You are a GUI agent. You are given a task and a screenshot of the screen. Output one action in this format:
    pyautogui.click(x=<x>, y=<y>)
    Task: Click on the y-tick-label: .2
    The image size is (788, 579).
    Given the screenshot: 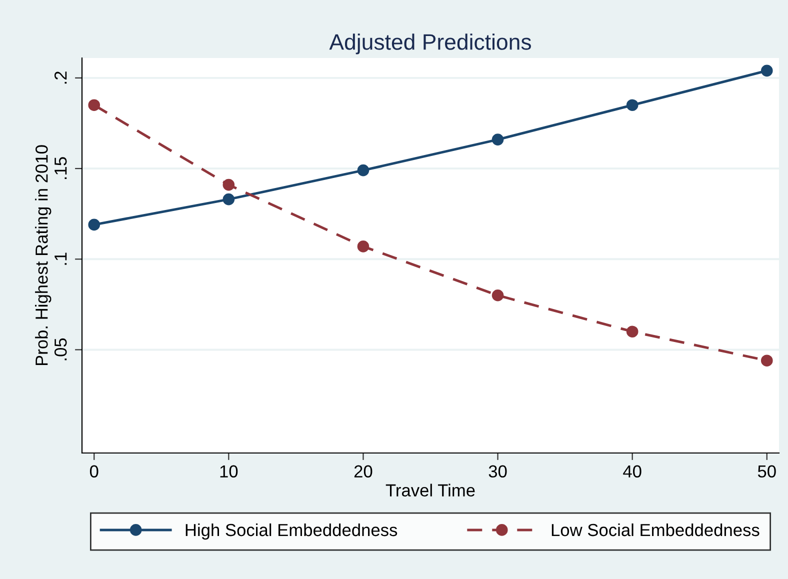 What is the action you would take?
    pyautogui.click(x=60, y=78)
    